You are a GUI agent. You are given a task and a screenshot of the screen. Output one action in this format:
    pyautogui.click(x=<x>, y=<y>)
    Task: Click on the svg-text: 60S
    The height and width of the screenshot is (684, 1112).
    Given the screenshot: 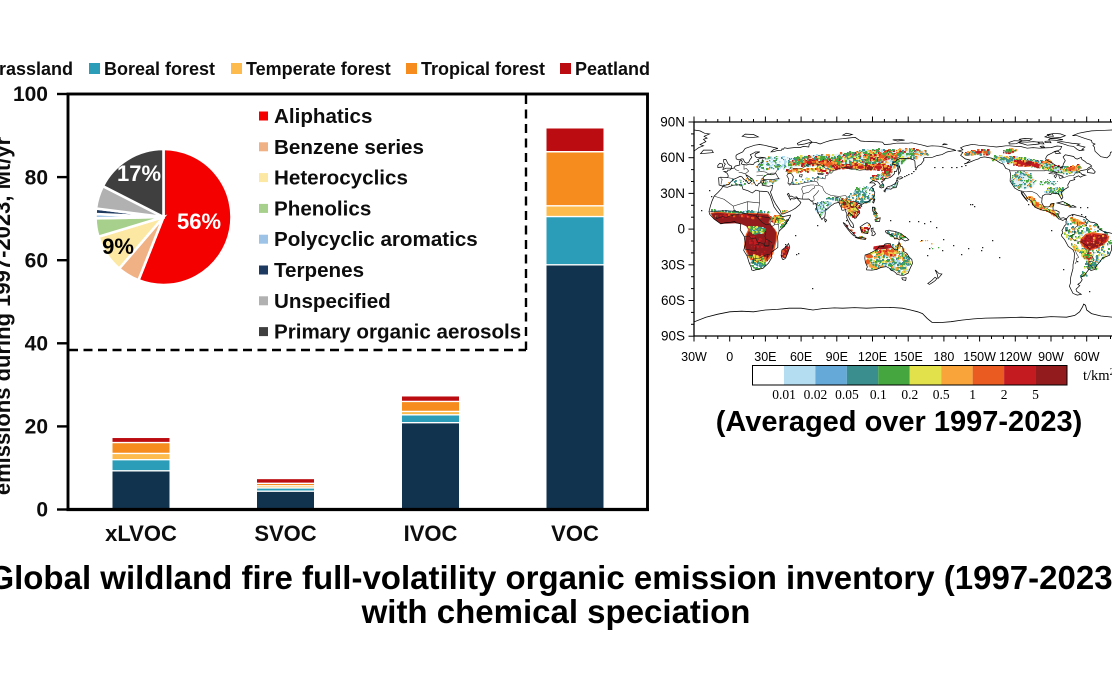 What is the action you would take?
    pyautogui.click(x=673, y=300)
    